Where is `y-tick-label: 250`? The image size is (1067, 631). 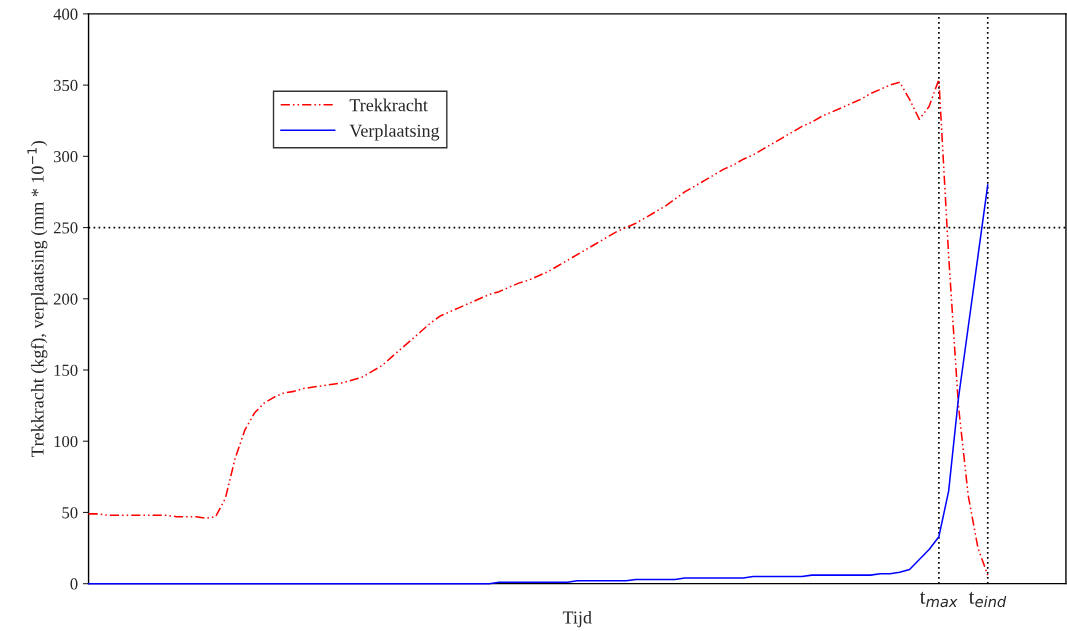
y-tick-label: 250 is located at coordinates (65, 228).